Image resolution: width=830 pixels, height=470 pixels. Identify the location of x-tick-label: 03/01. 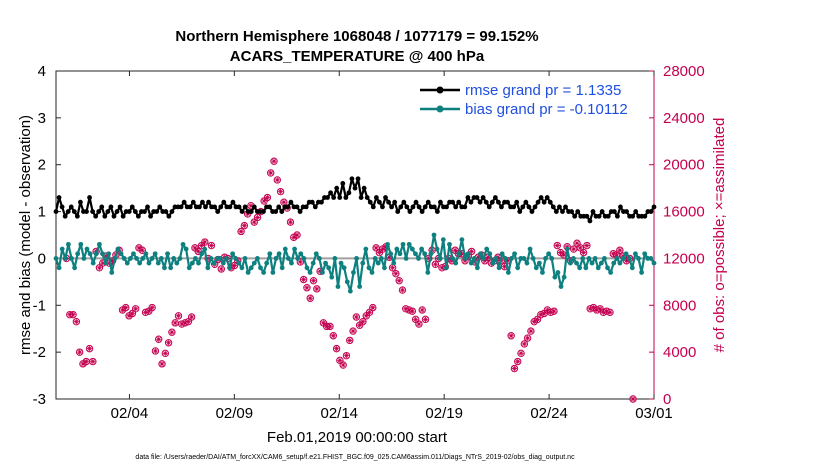
(654, 413).